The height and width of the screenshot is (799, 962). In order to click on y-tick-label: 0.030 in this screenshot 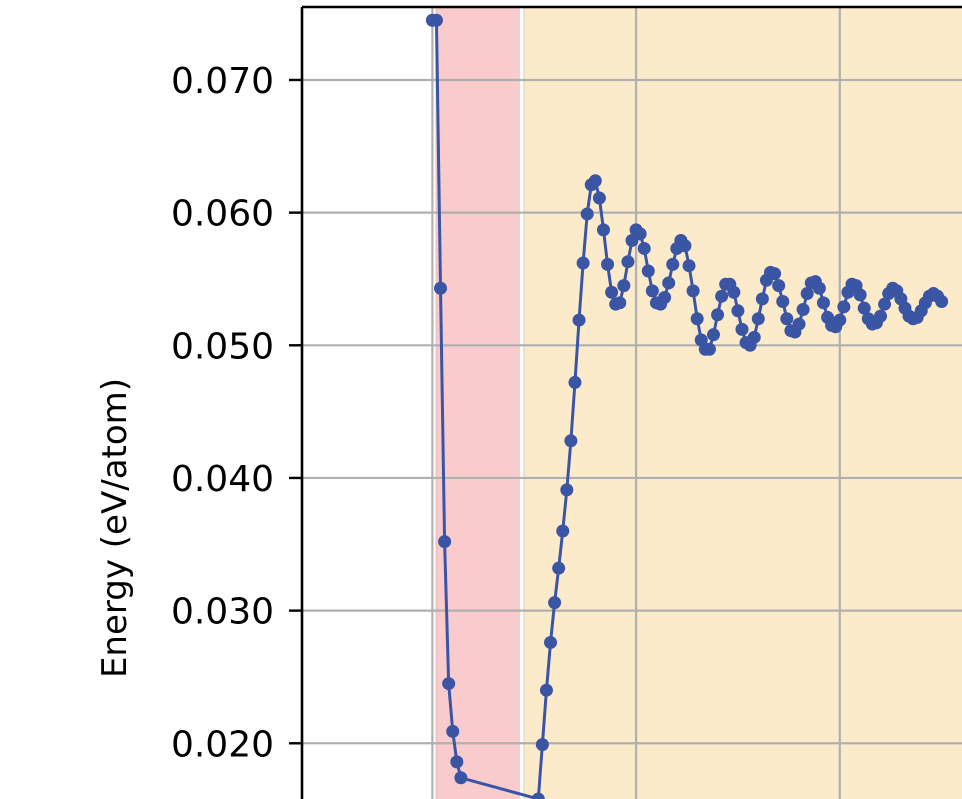, I will do `click(222, 612)`.